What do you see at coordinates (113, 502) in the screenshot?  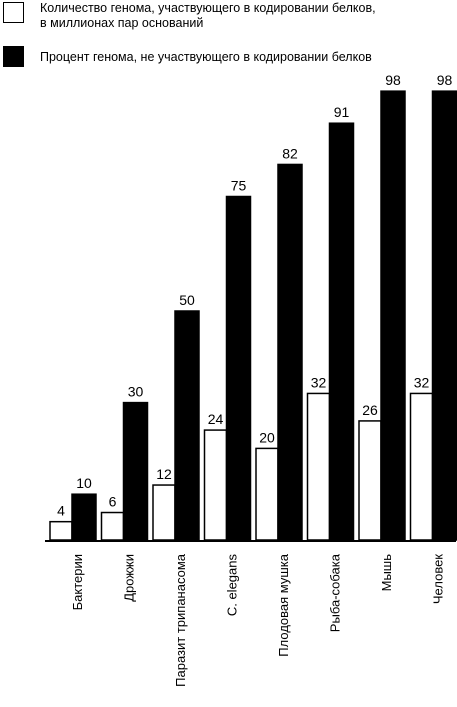 I see `value-label: 6` at bounding box center [113, 502].